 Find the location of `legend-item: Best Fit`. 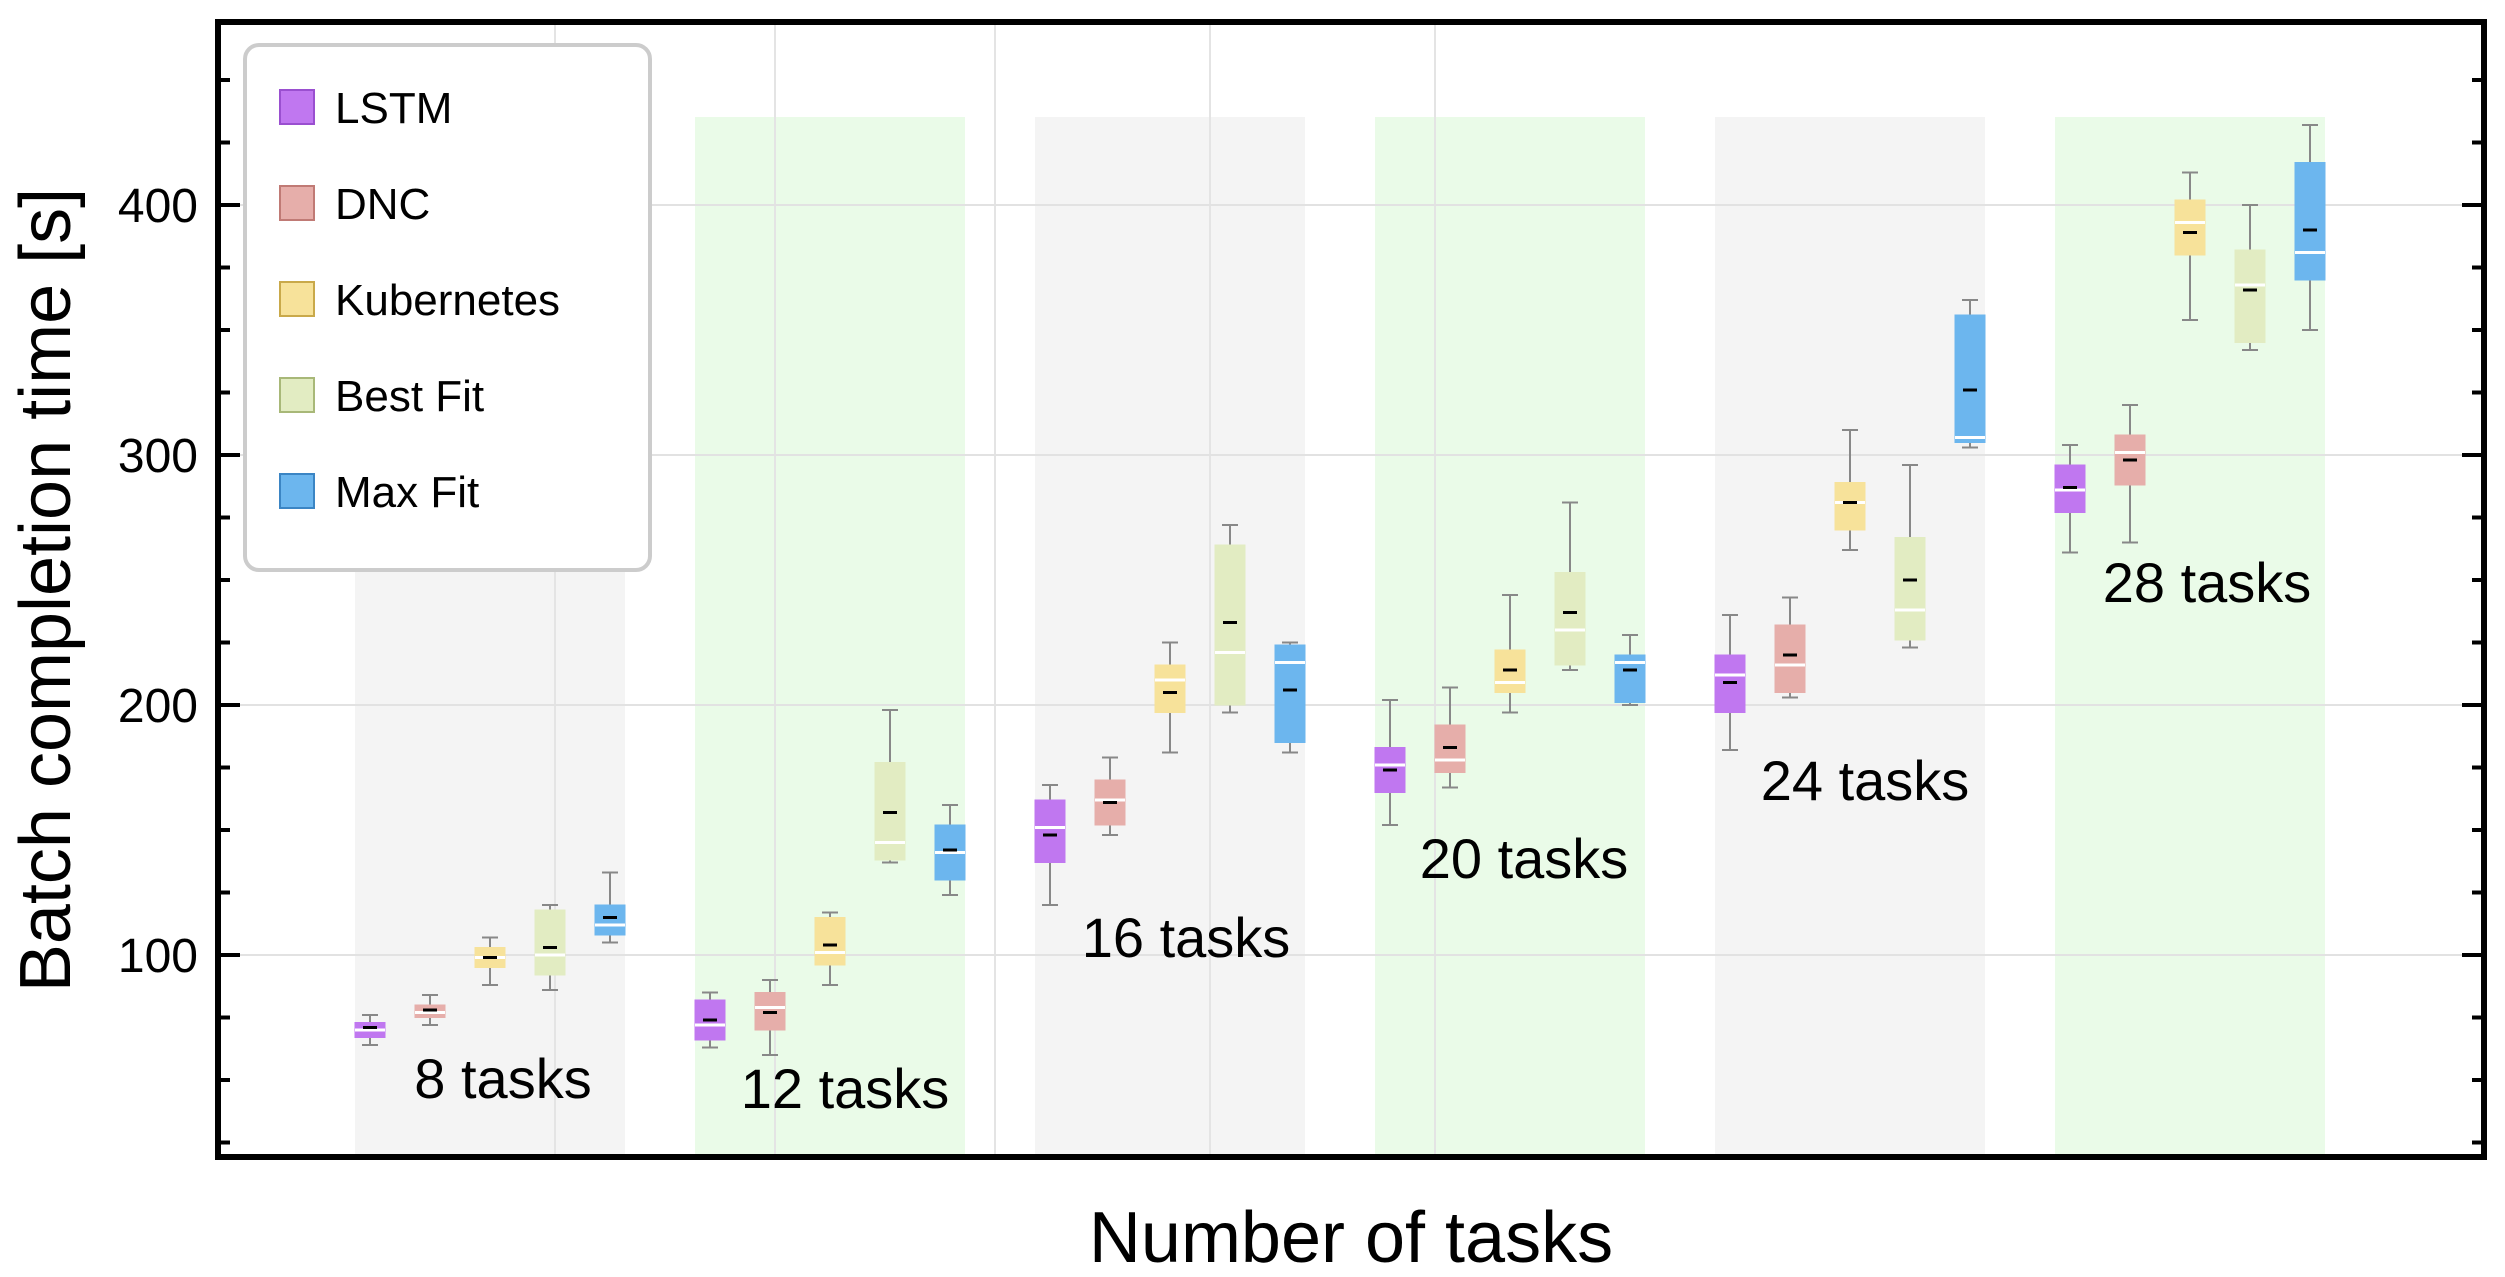

legend-item: Best Fit is located at coordinates (381, 396).